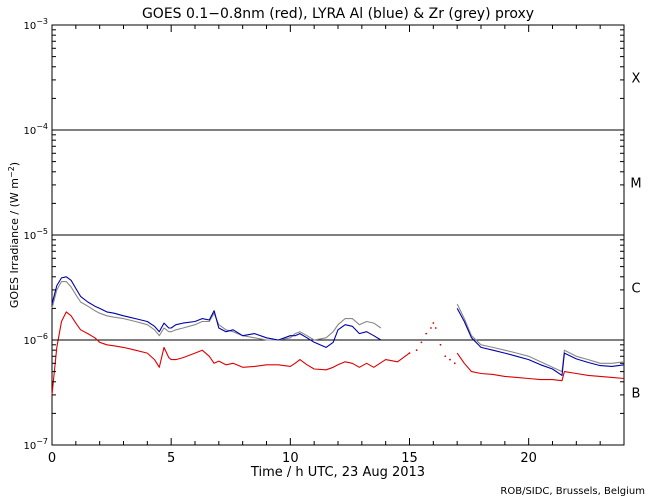 The image size is (650, 500). Describe the element at coordinates (636, 79) in the screenshot. I see `flare-class-label: X` at that location.